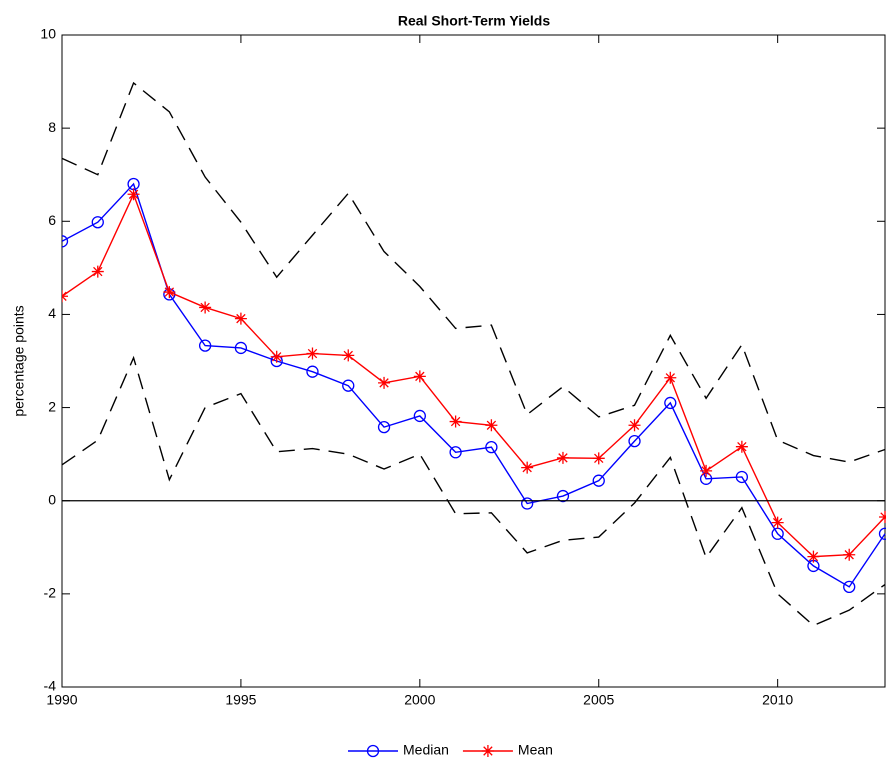 This screenshot has width=886, height=766. What do you see at coordinates (777, 700) in the screenshot?
I see `x-tick-label: 2010` at bounding box center [777, 700].